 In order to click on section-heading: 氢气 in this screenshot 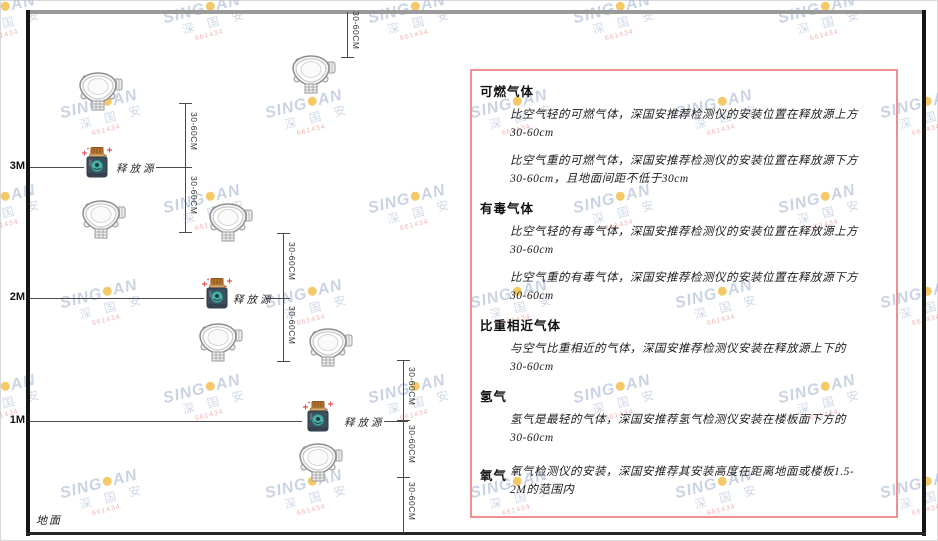, I will do `click(494, 397)`.